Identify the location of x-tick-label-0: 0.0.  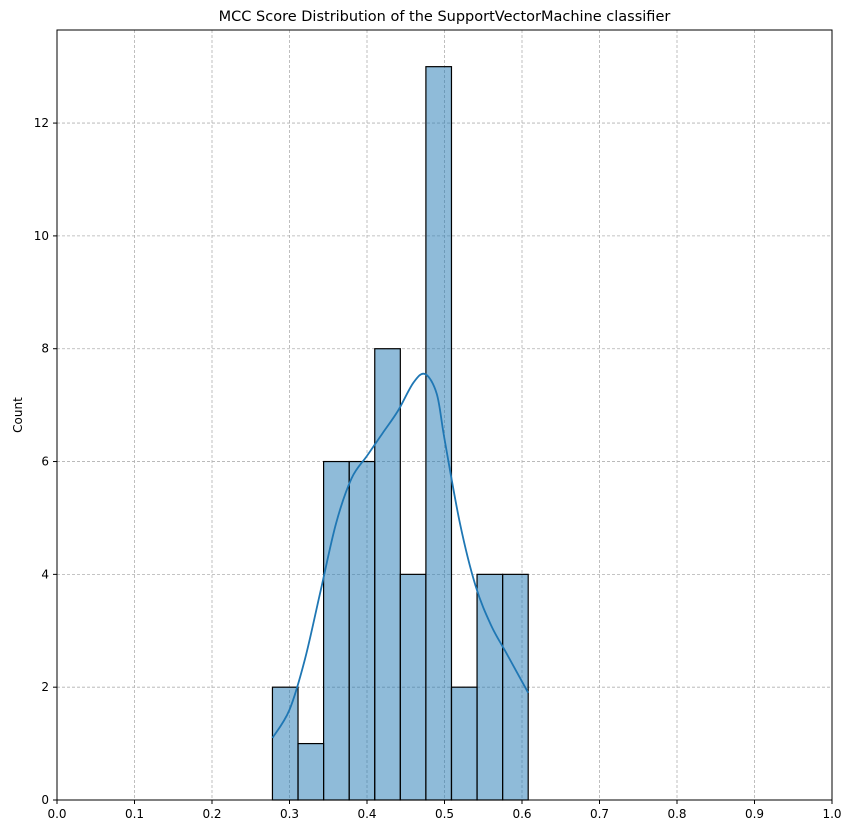
(56, 814).